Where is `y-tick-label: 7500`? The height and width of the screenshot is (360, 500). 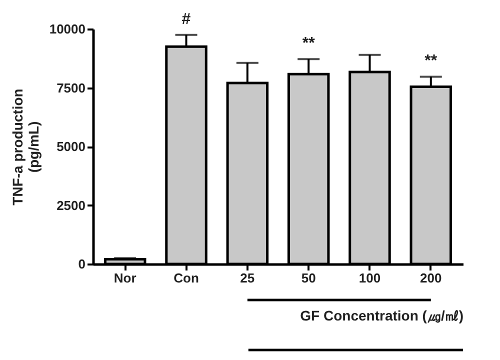 y-tick-label: 7500 is located at coordinates (71, 88).